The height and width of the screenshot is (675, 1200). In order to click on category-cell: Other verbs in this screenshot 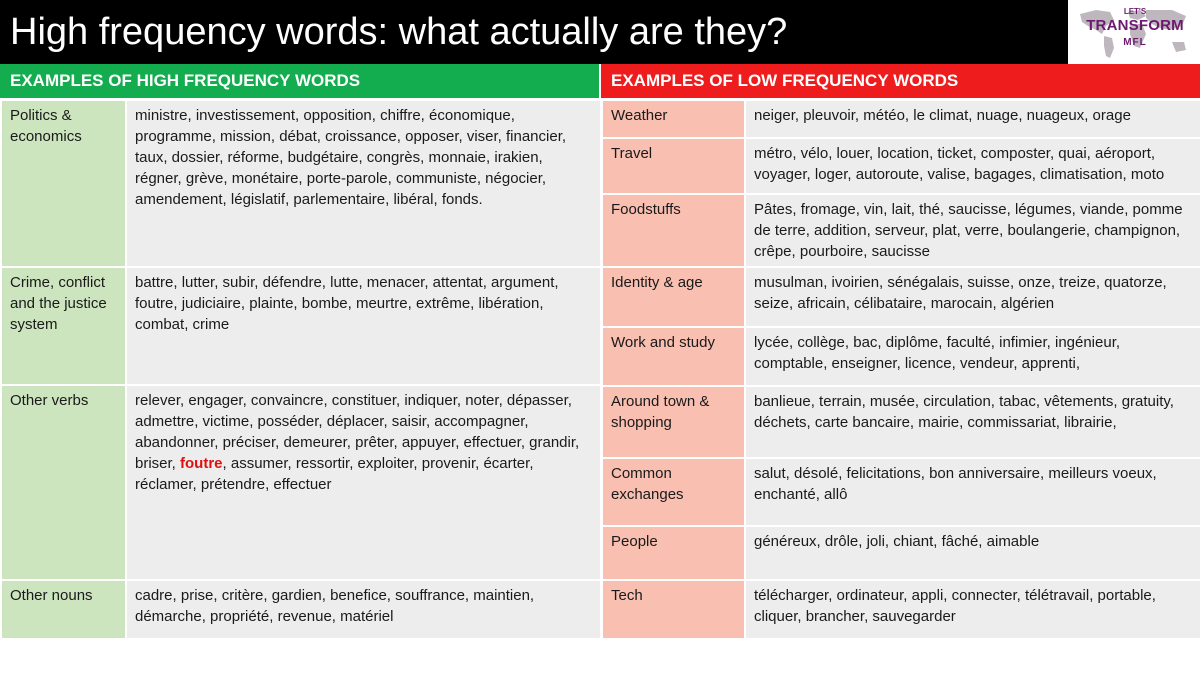, I will do `click(63, 482)`.